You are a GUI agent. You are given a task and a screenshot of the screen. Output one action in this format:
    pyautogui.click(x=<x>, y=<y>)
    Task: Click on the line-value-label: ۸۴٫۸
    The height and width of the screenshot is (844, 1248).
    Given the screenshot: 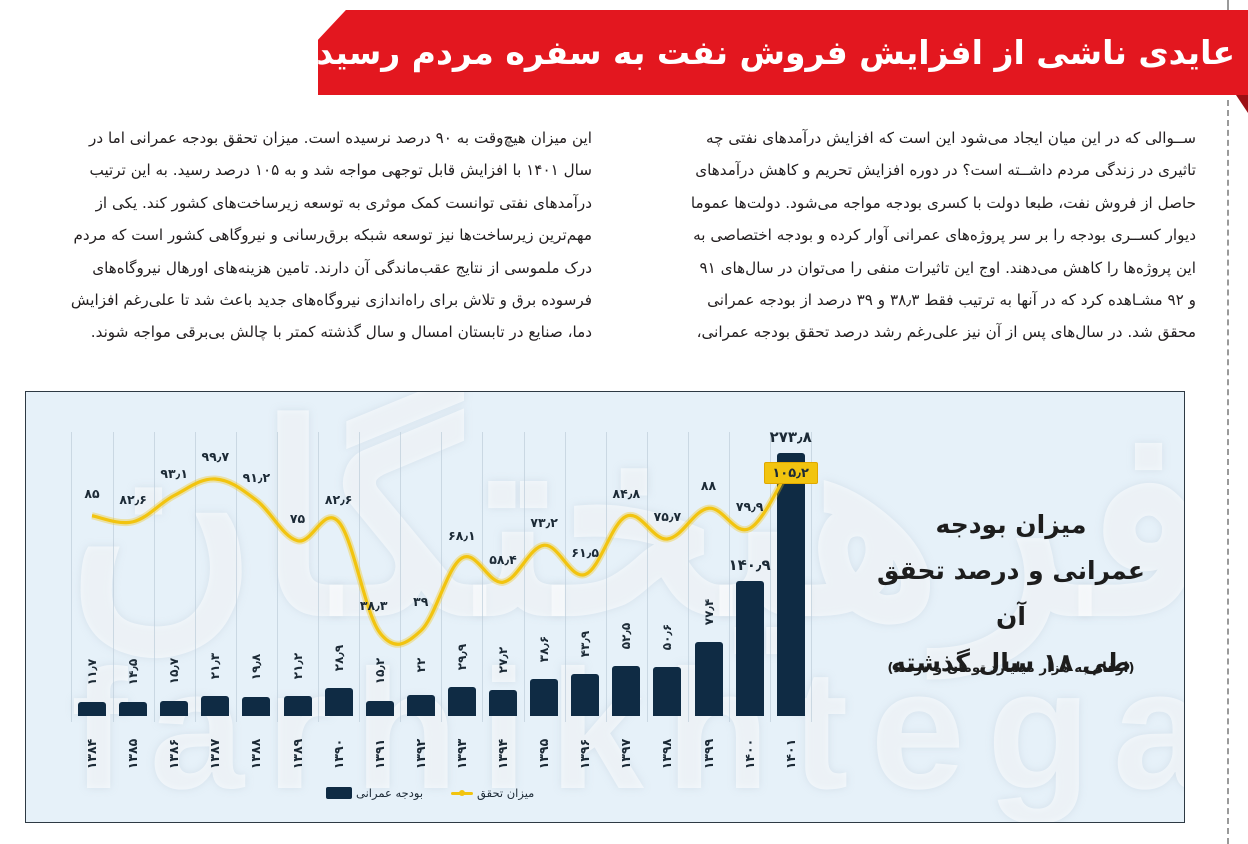 What is the action you would take?
    pyautogui.click(x=626, y=494)
    